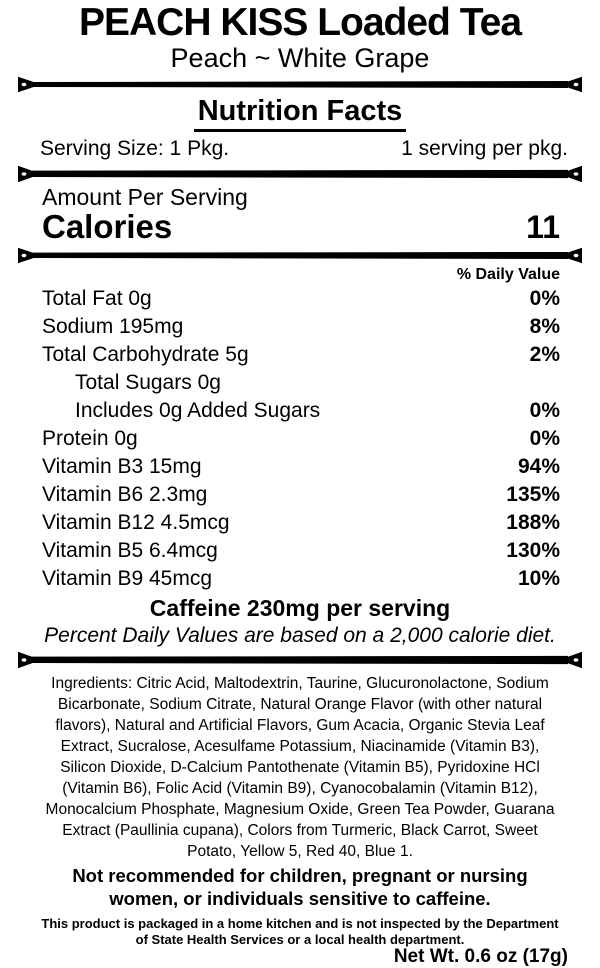 The image size is (600, 968). I want to click on nutrient-label: Sodium 195mg, so click(113, 327).